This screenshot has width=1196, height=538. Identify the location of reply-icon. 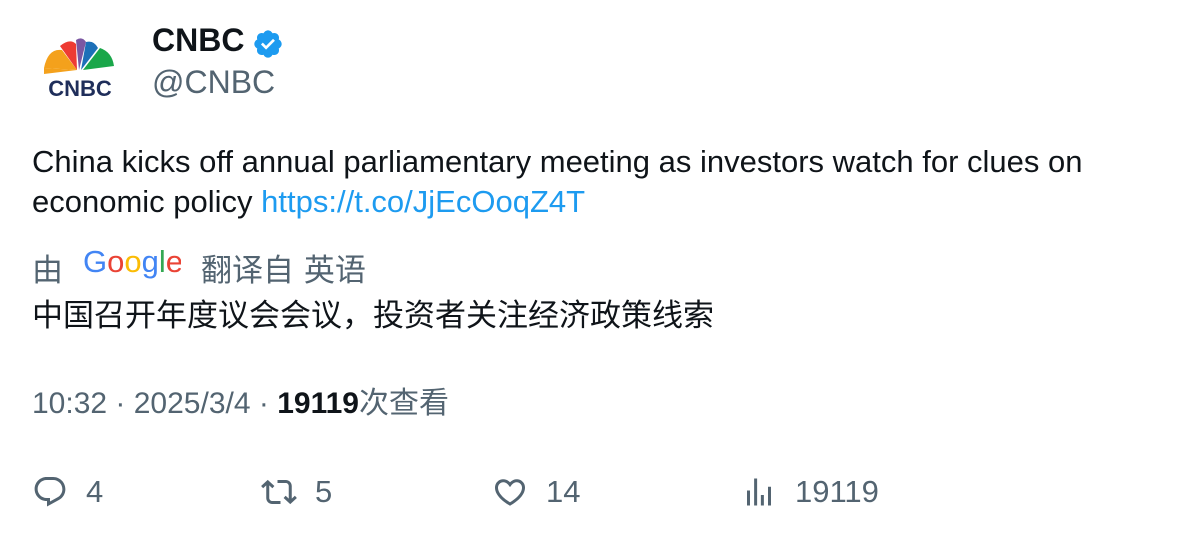
(50, 492).